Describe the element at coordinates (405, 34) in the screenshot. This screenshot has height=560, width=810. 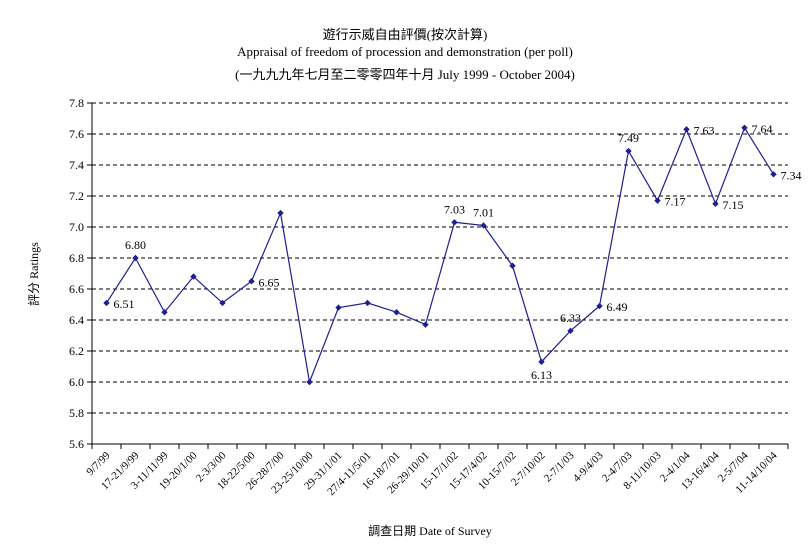
I see `chart-title: 遊行示威自由評價(按次計算)` at that location.